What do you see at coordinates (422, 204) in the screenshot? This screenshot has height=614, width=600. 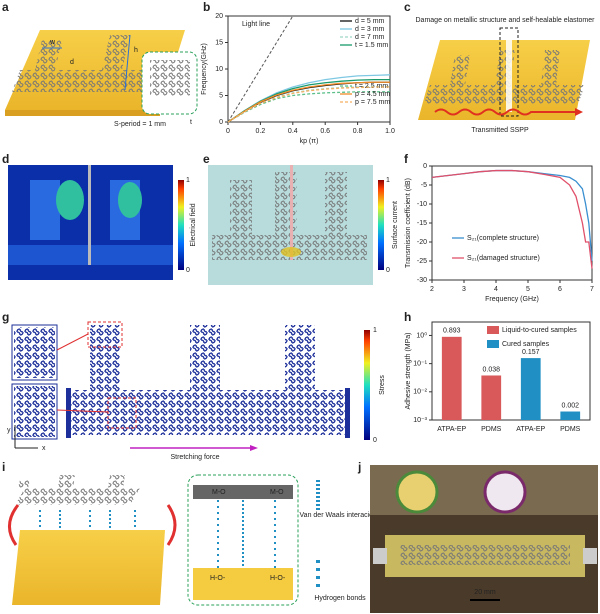 I see `y-tick-label: -10` at bounding box center [422, 204].